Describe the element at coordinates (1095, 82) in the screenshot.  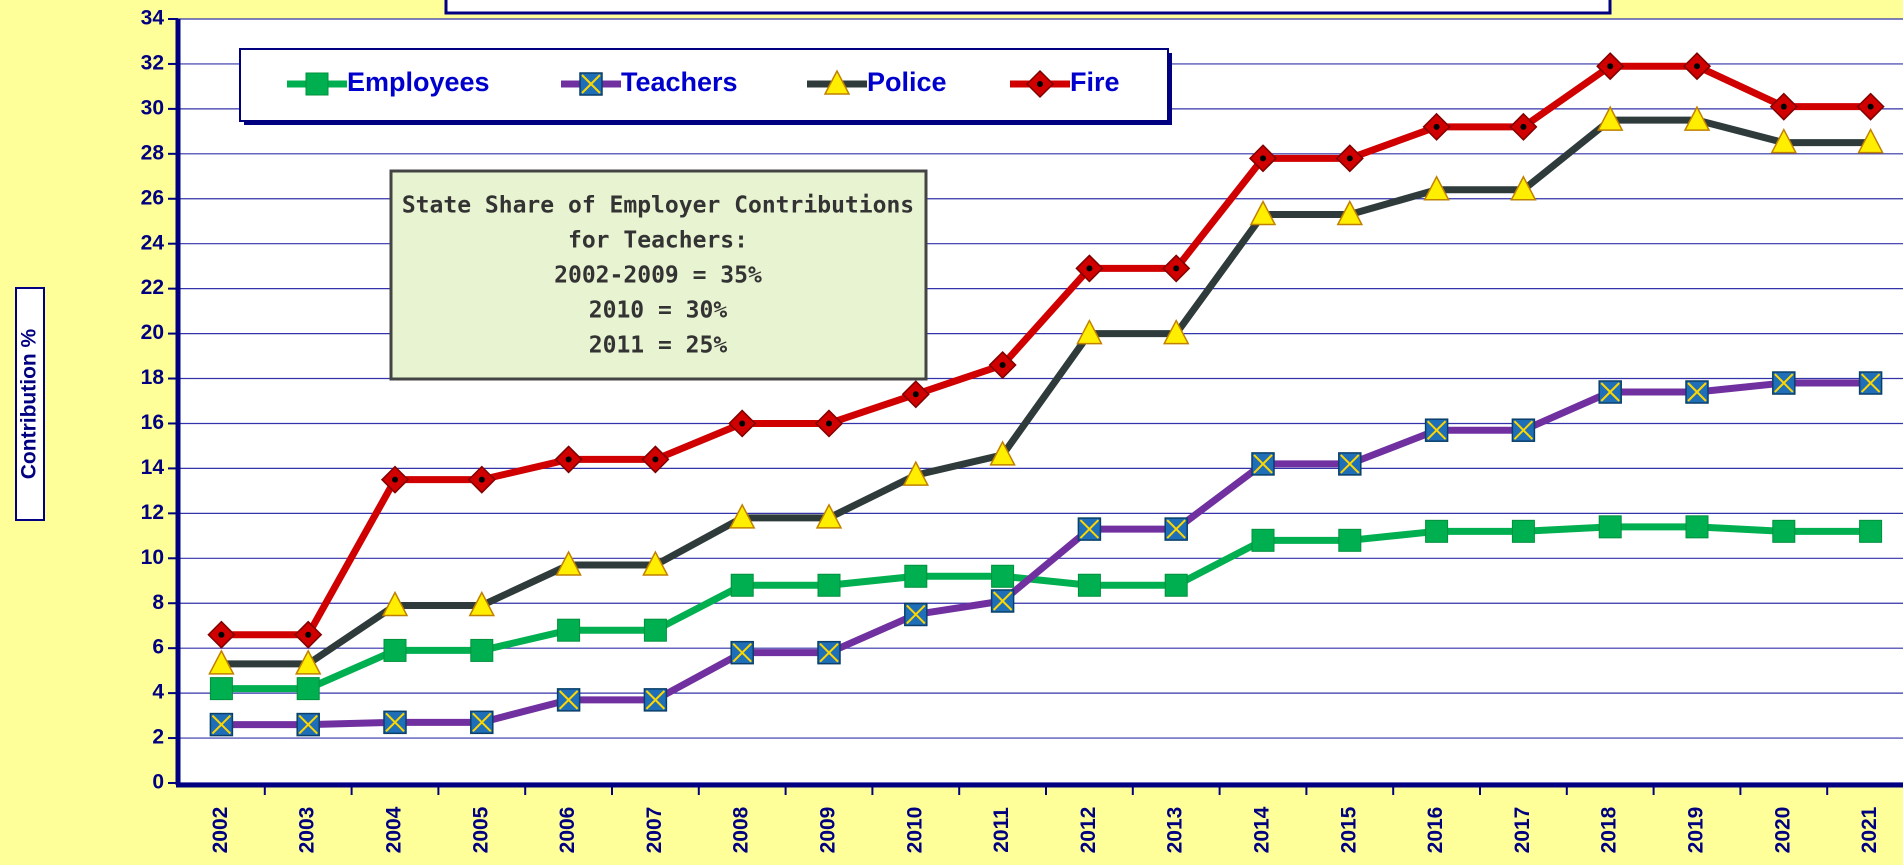
I see `legend-label: Fire` at that location.